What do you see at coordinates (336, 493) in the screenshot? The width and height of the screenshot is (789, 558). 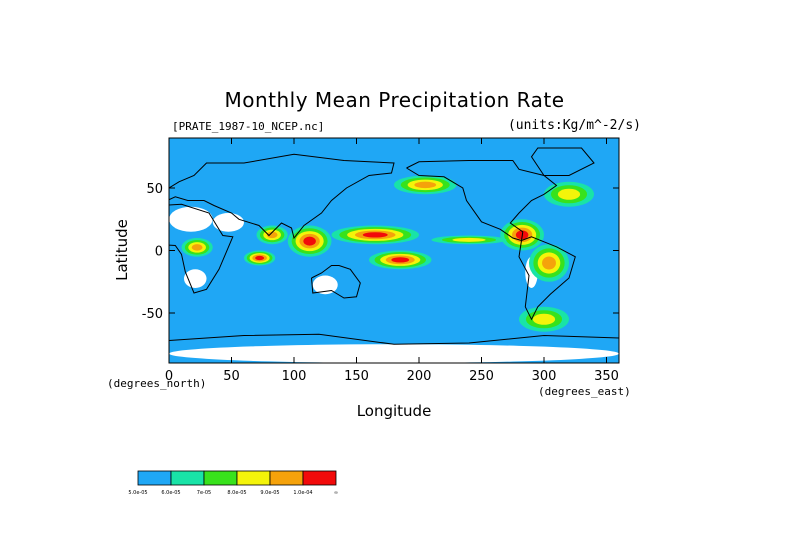 I see `legend-label: ∞` at bounding box center [336, 493].